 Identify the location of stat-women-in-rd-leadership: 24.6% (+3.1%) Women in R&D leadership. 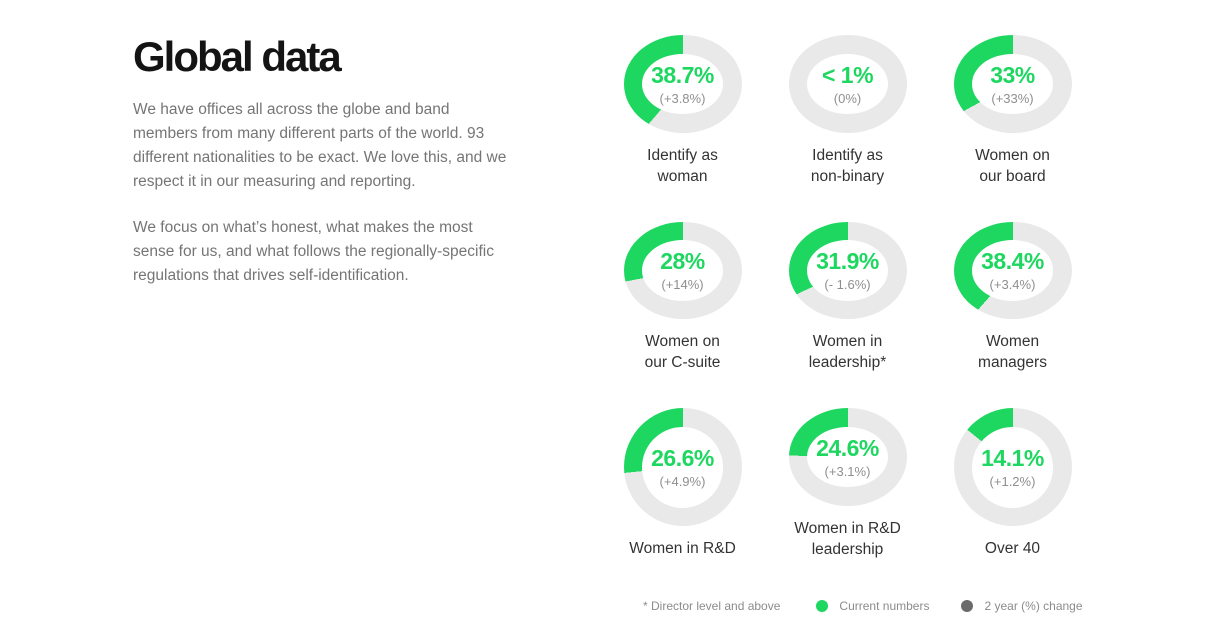
(847, 466).